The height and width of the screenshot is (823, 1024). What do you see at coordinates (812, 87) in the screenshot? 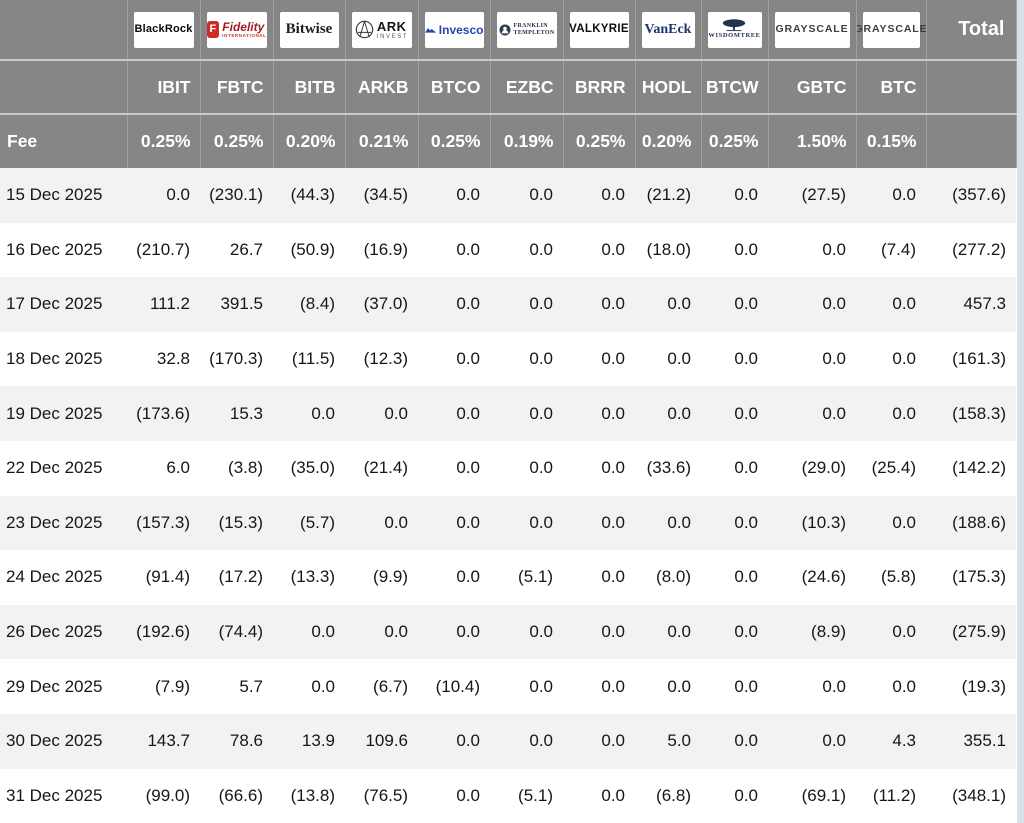
I see `ticker-GBTC: GBTC` at bounding box center [812, 87].